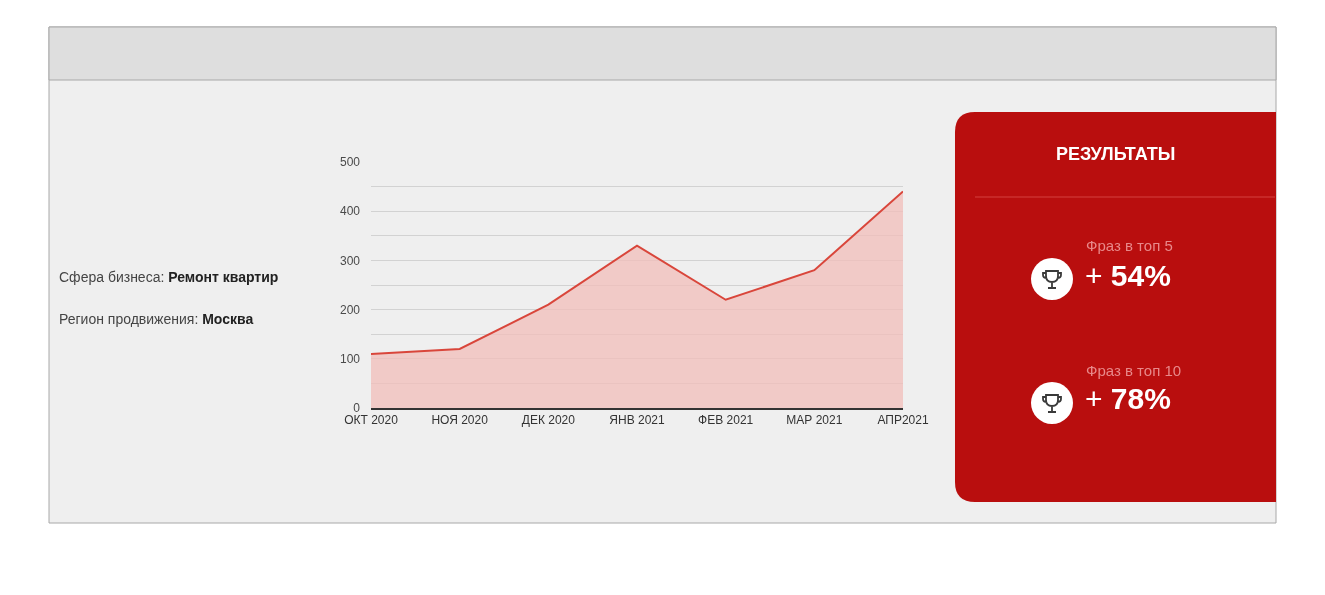  Describe the element at coordinates (1116, 154) in the screenshot. I see `text: РЕЗУЛЬТАТЫ` at that location.